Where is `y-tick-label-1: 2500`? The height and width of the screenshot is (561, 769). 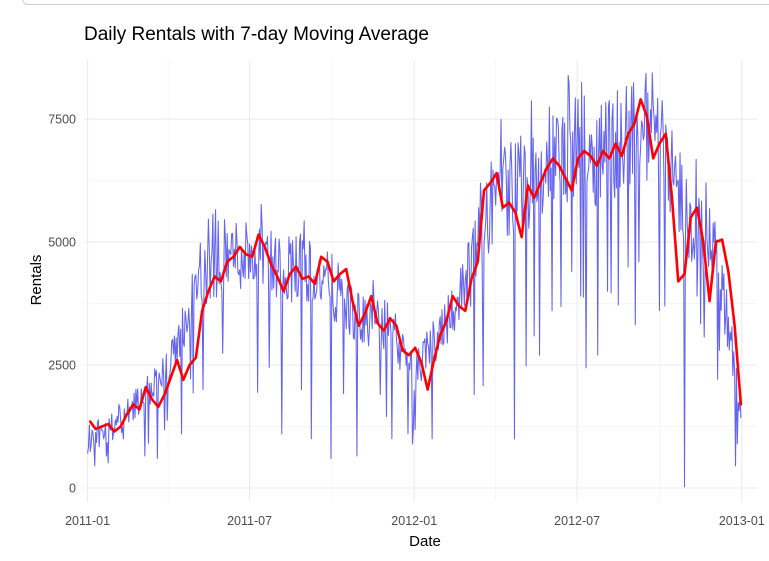 y-tick-label-1: 2500 is located at coordinates (62, 366).